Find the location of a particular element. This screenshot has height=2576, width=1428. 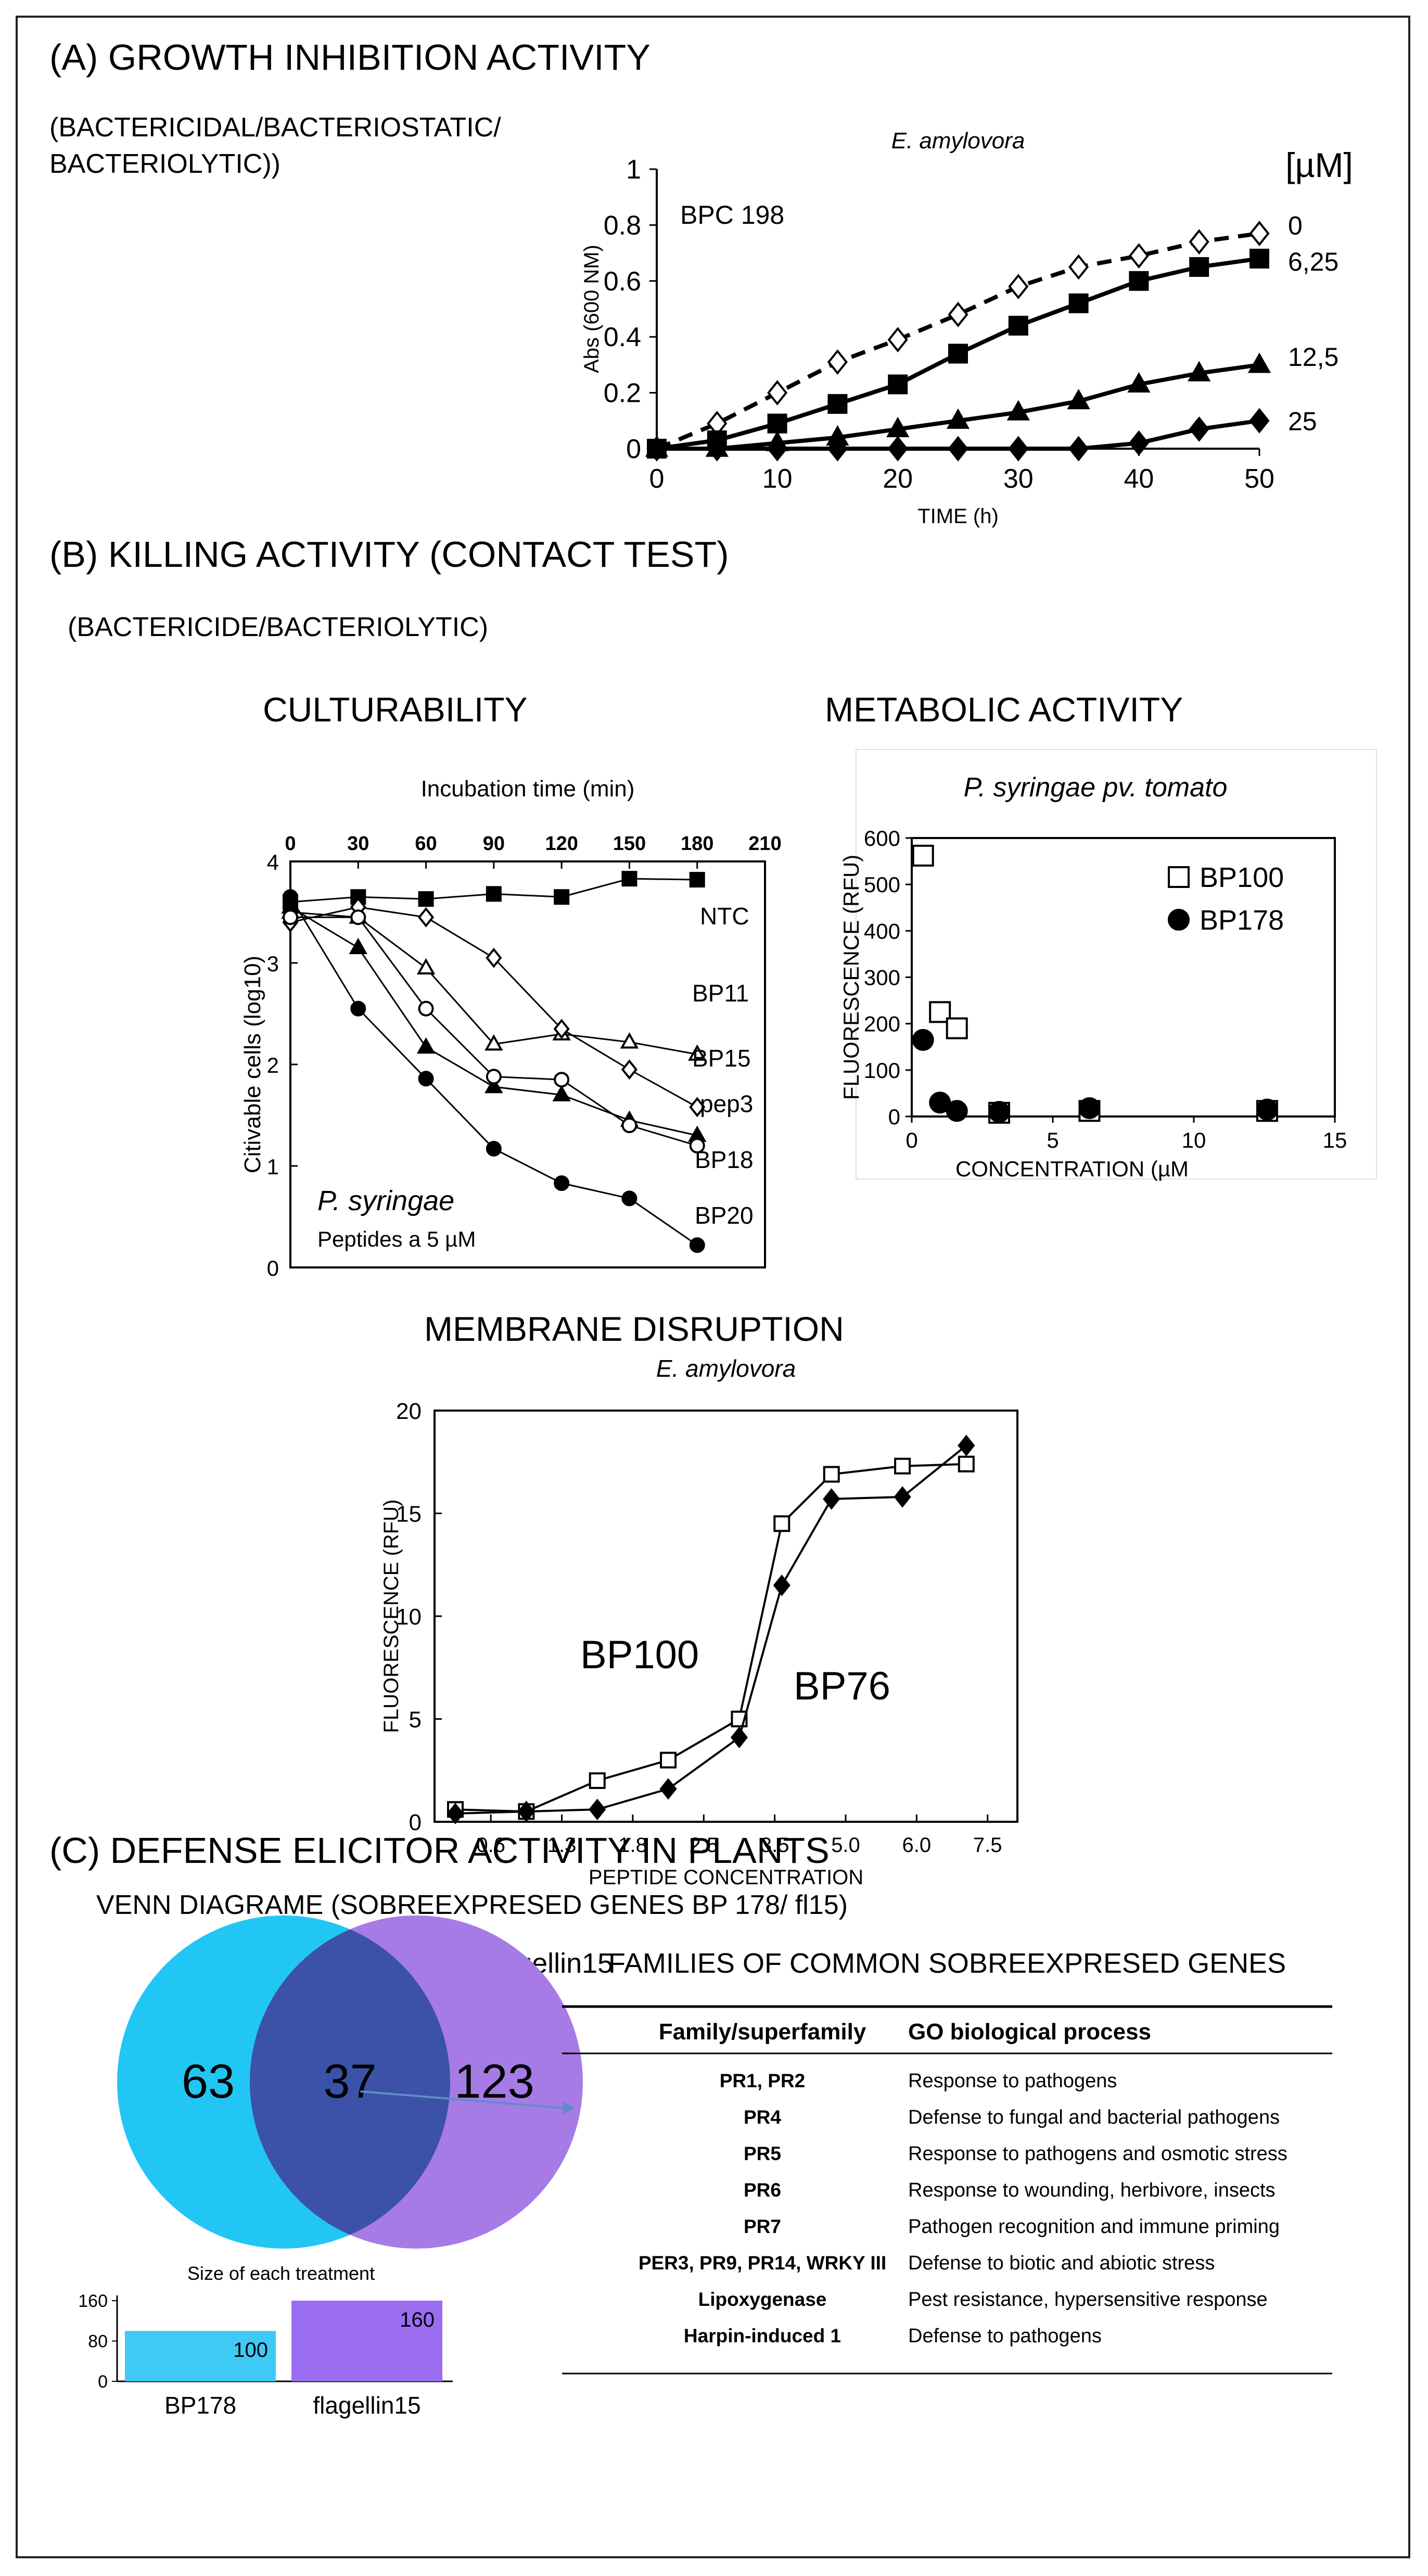

table-cell-process: Response to pathogens and osmotic stress is located at coordinates (1097, 2154).